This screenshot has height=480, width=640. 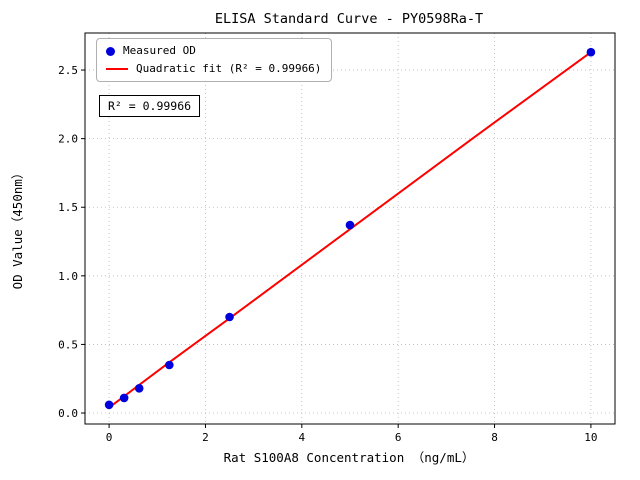 What do you see at coordinates (214, 60) in the screenshot?
I see `legend: Measured OD Quadratic fit (R² = 0.99966)` at bounding box center [214, 60].